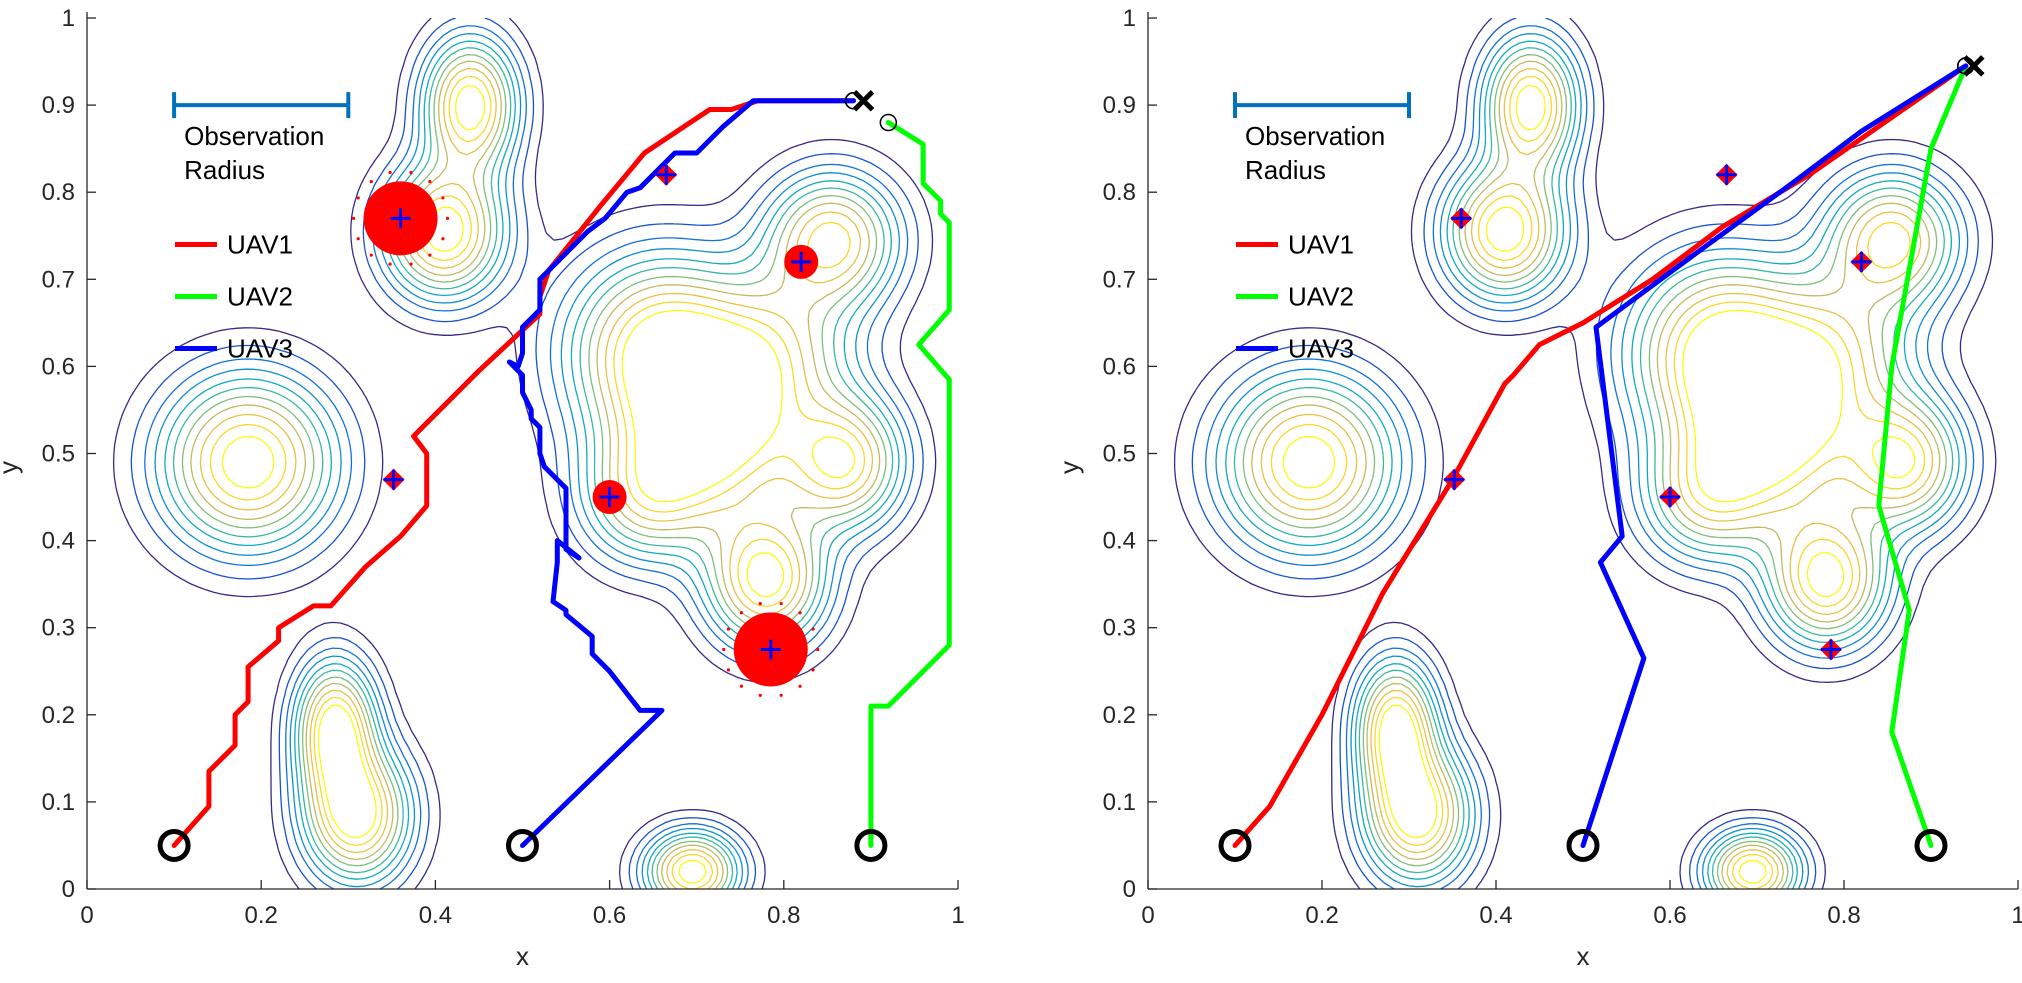 The image size is (2022, 983). Describe the element at coordinates (681, 473) in the screenshot. I see `trajectory-uav3` at that location.